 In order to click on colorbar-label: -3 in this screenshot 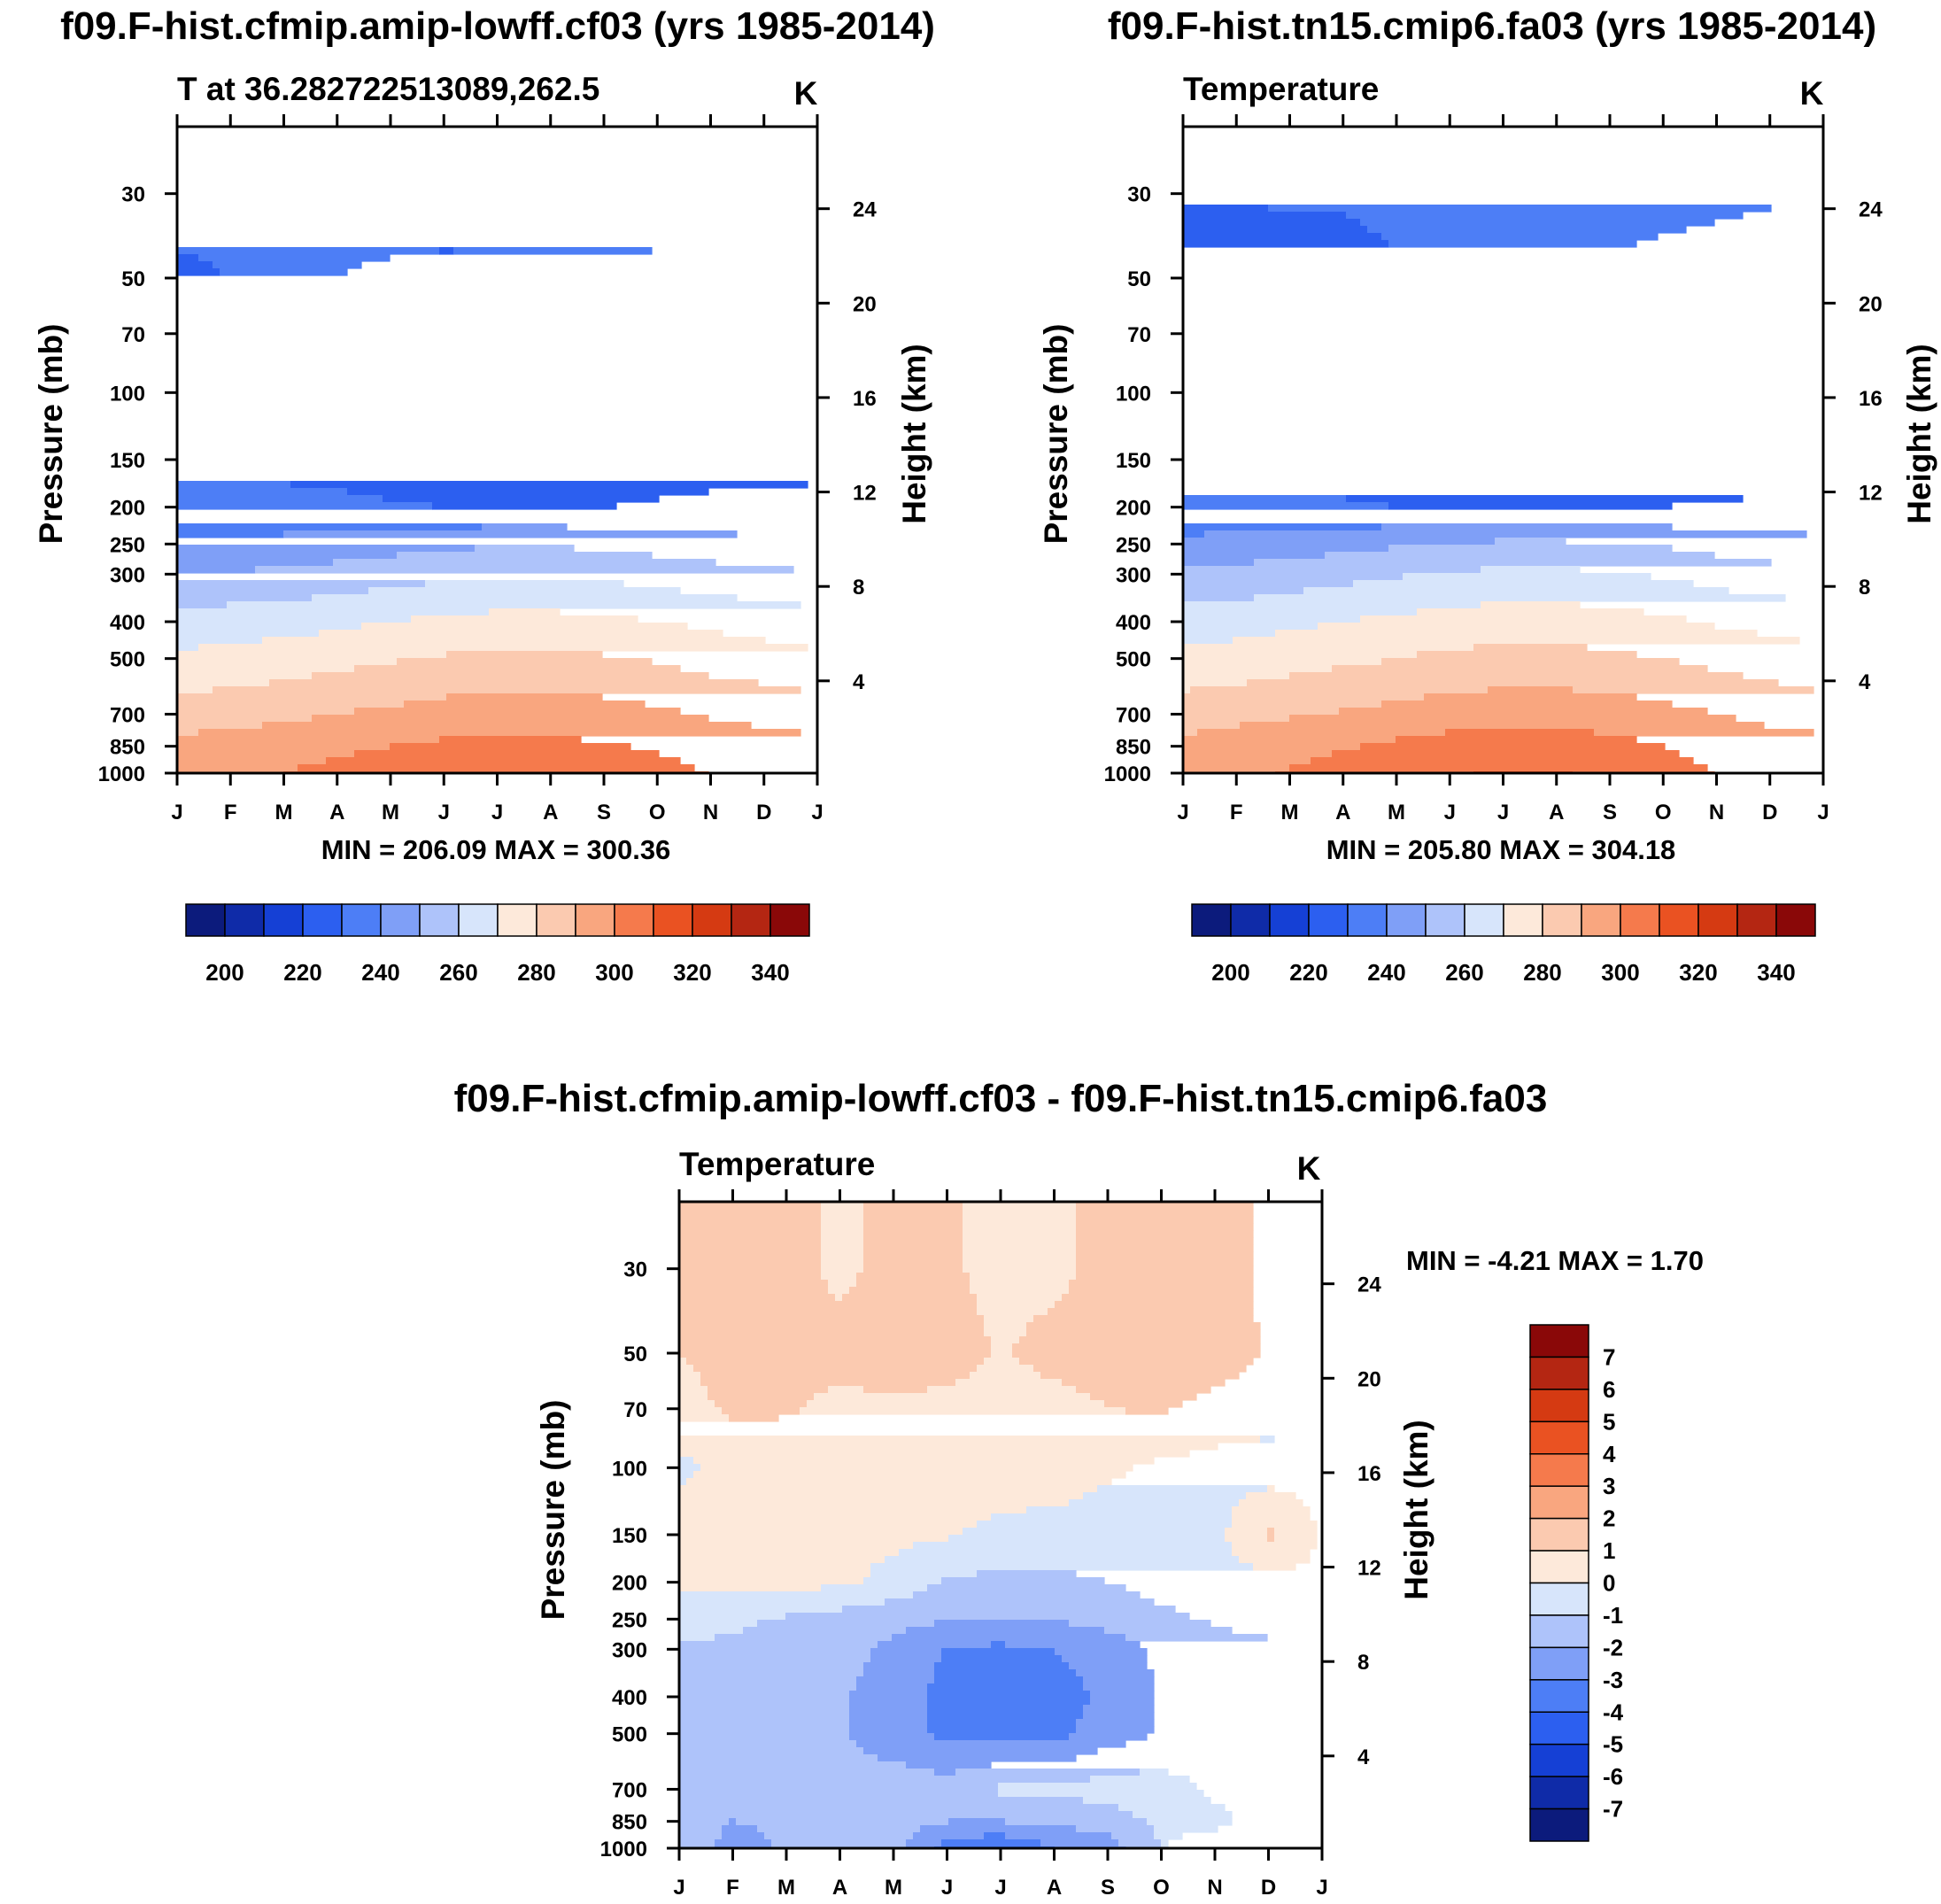, I will do `click(1613, 1680)`.